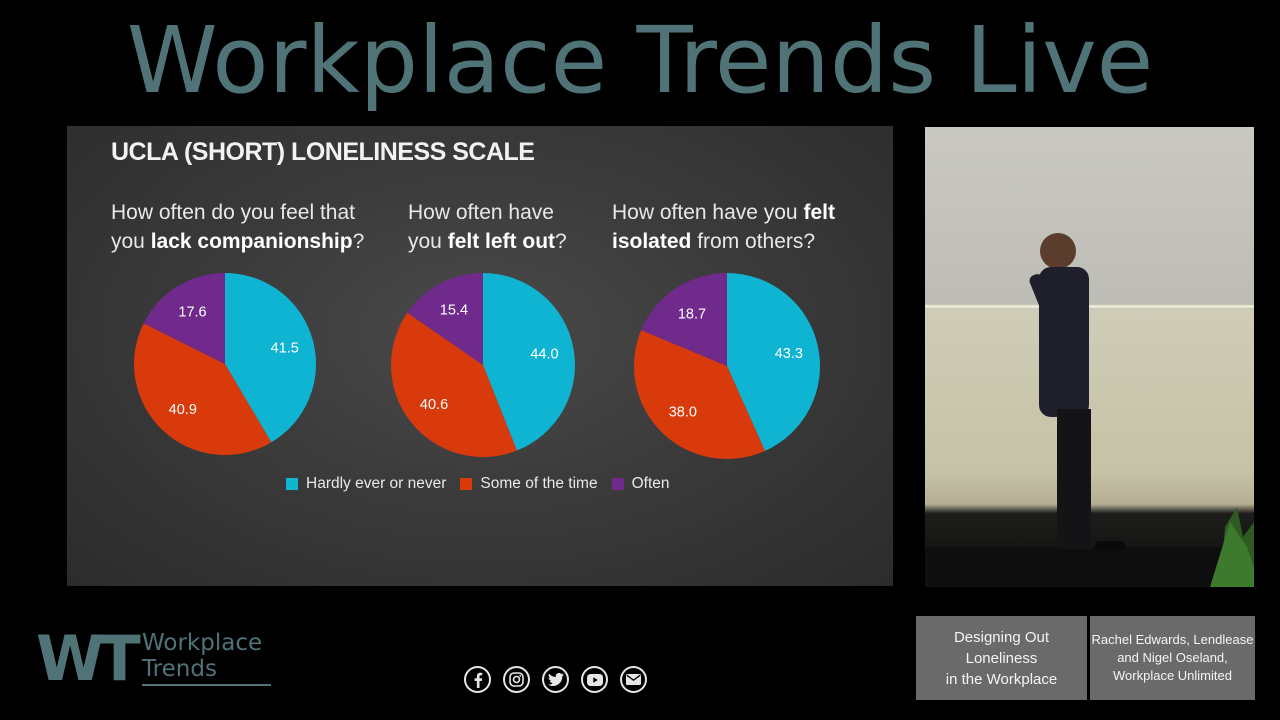  I want to click on legend-item-often: Often, so click(640, 484).